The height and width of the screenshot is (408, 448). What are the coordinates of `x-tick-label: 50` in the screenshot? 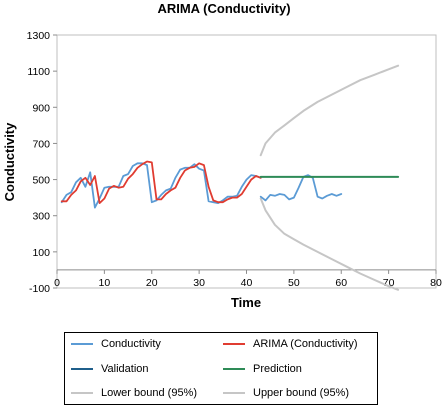 It's located at (294, 283).